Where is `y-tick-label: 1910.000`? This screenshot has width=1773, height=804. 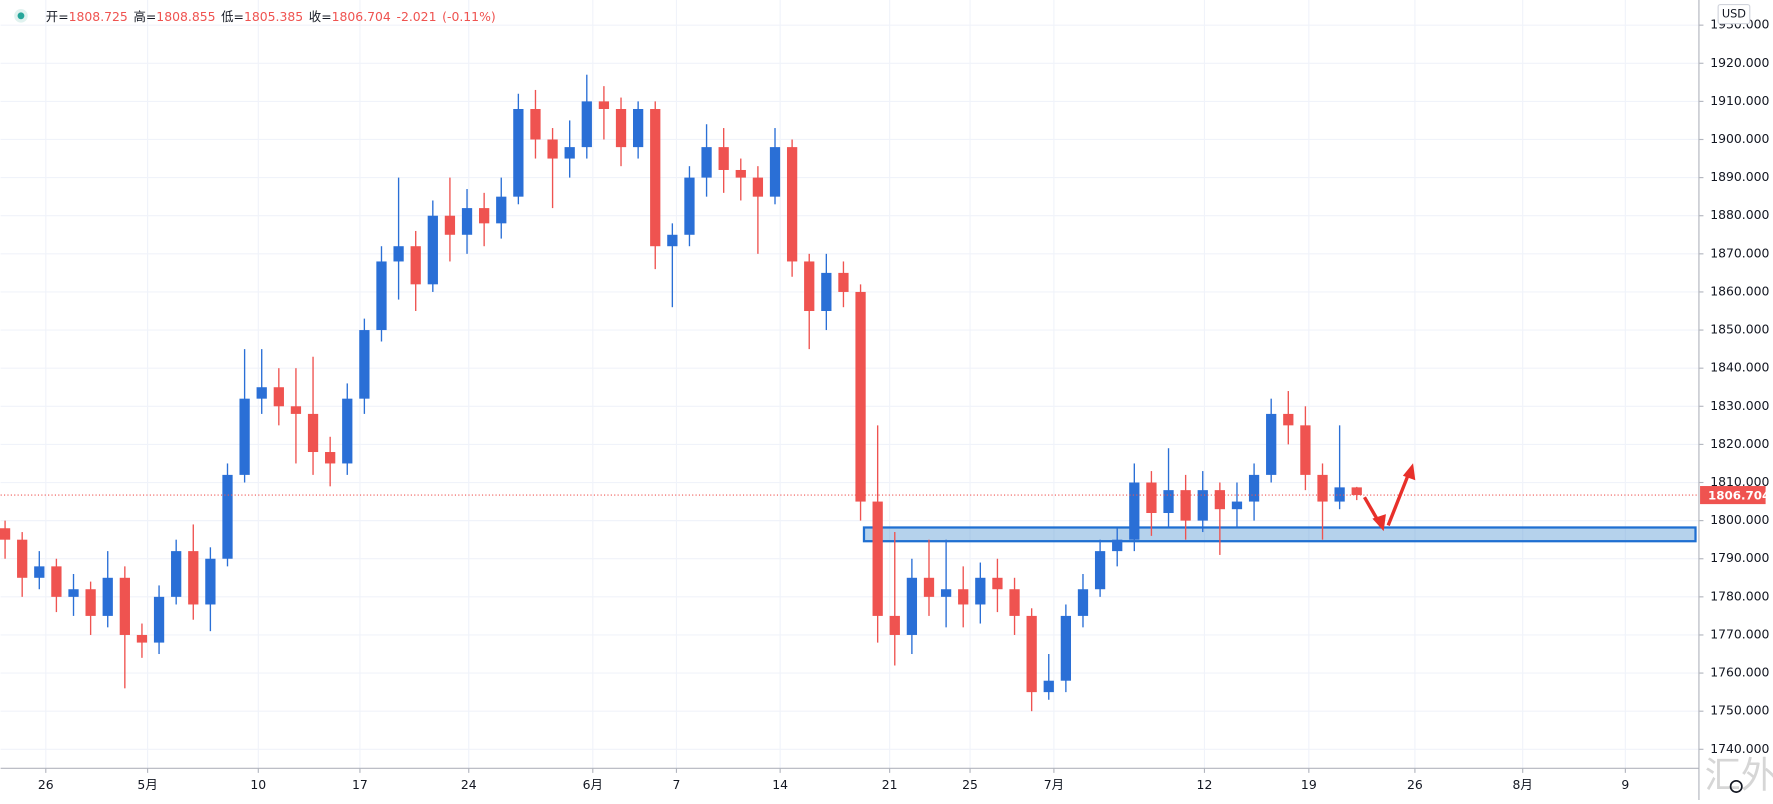 y-tick-label: 1910.000 is located at coordinates (1739, 100).